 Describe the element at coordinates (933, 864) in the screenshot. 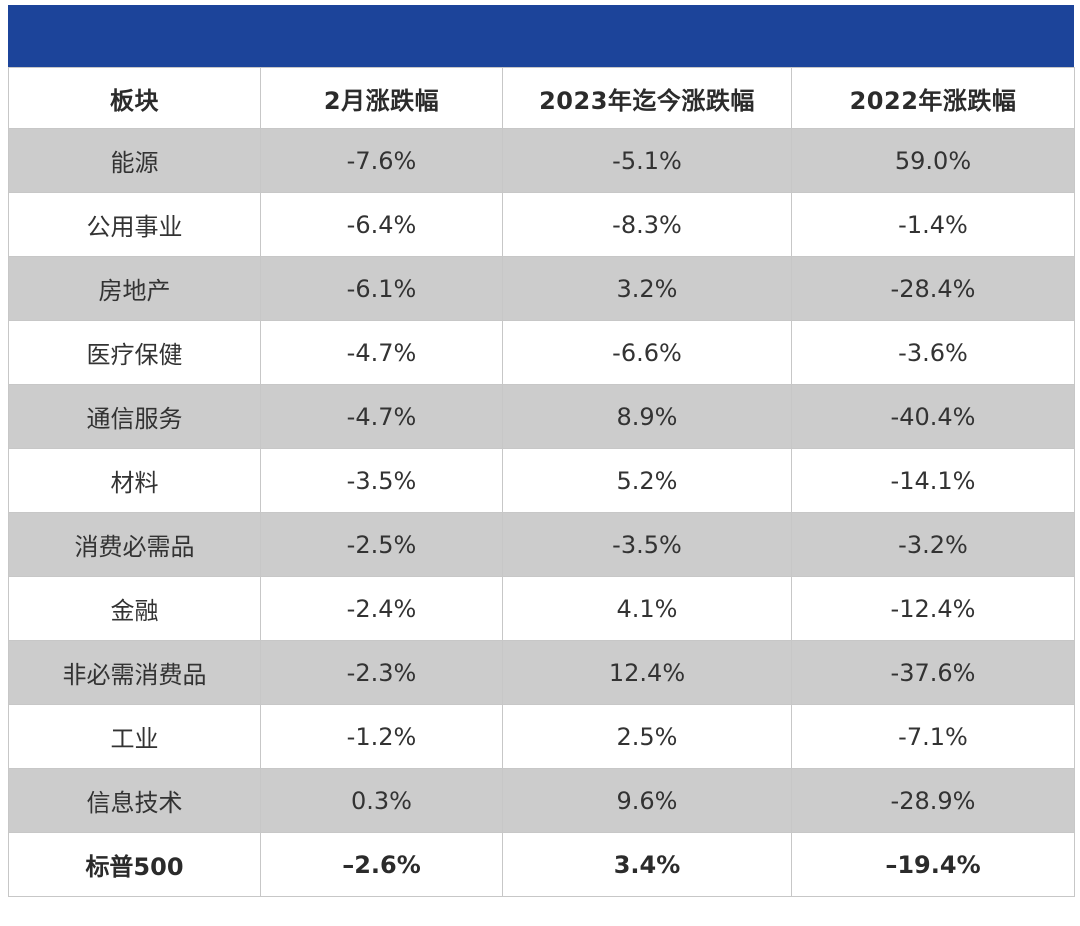

I see `cell-2022-change: –19.4%` at that location.